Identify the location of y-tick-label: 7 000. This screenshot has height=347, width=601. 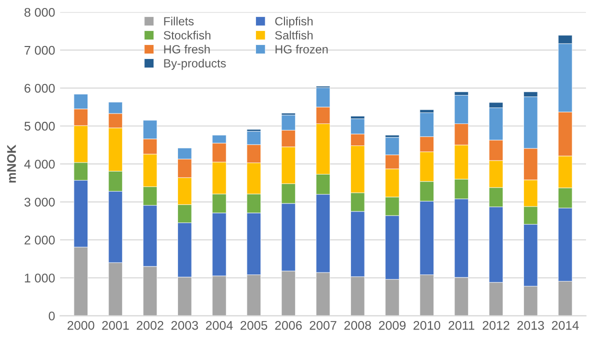
(39, 50).